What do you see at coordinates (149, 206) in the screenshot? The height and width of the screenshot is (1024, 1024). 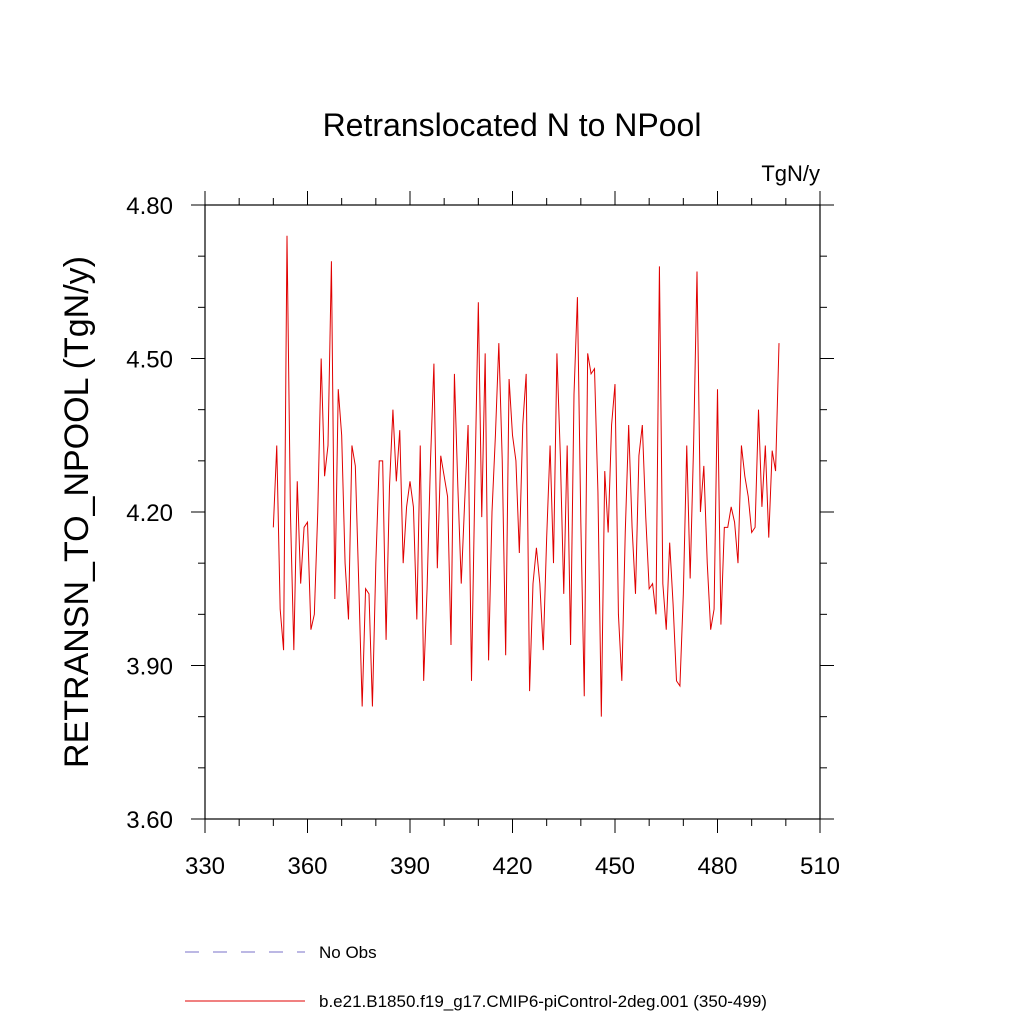 I see `y-tick-label: 4.80` at bounding box center [149, 206].